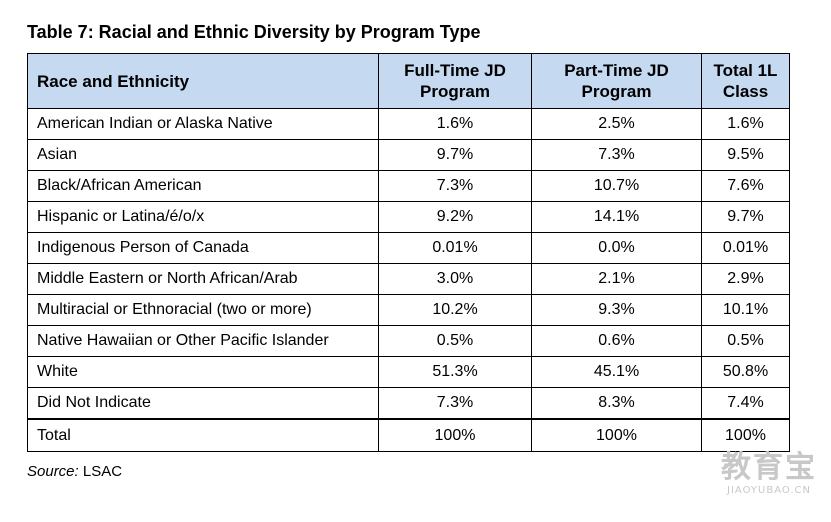 The width and height of the screenshot is (831, 522). I want to click on watermark-text: 教育宝, so click(769, 467).